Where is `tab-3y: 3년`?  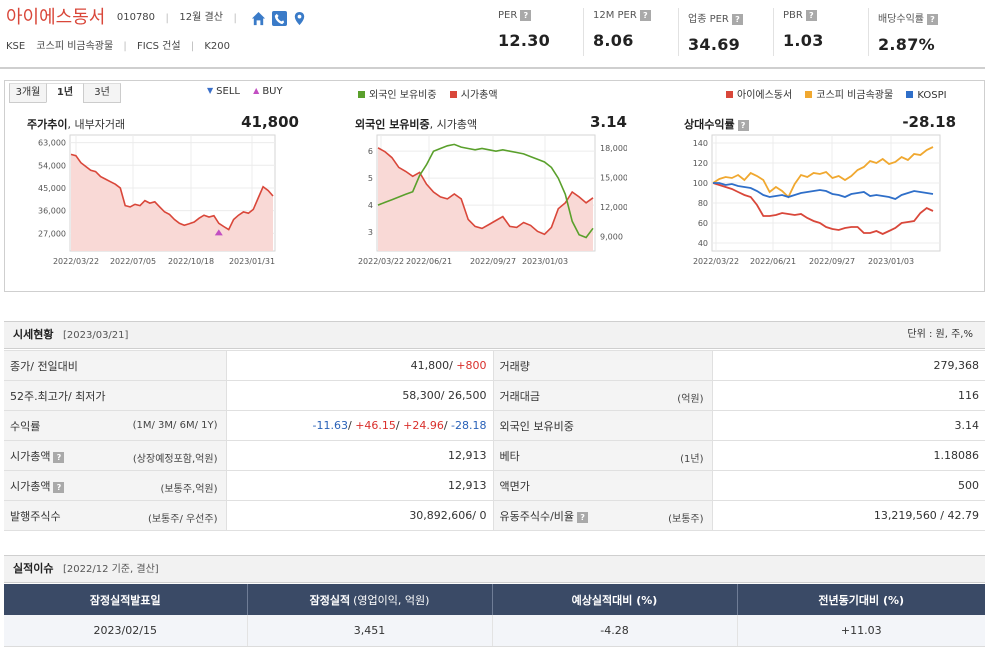
tab-3y: 3년 is located at coordinates (102, 93).